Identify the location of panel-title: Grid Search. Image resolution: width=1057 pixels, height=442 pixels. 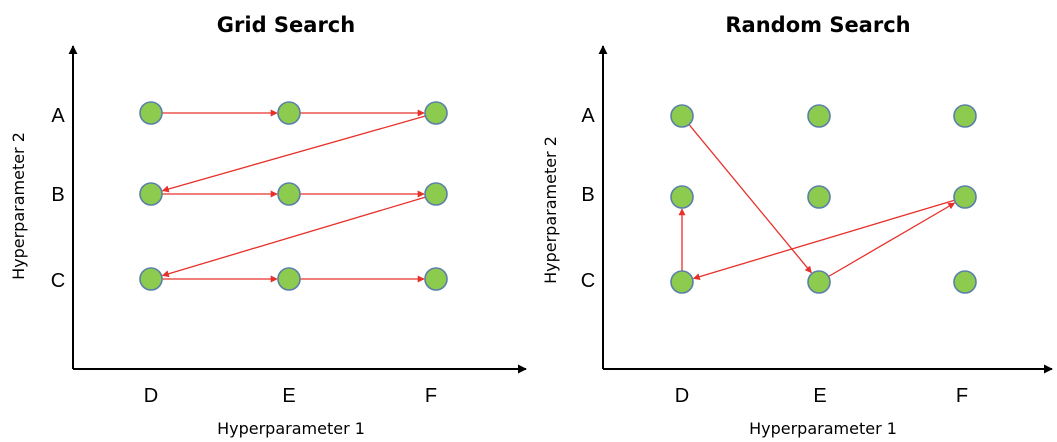
(286, 25).